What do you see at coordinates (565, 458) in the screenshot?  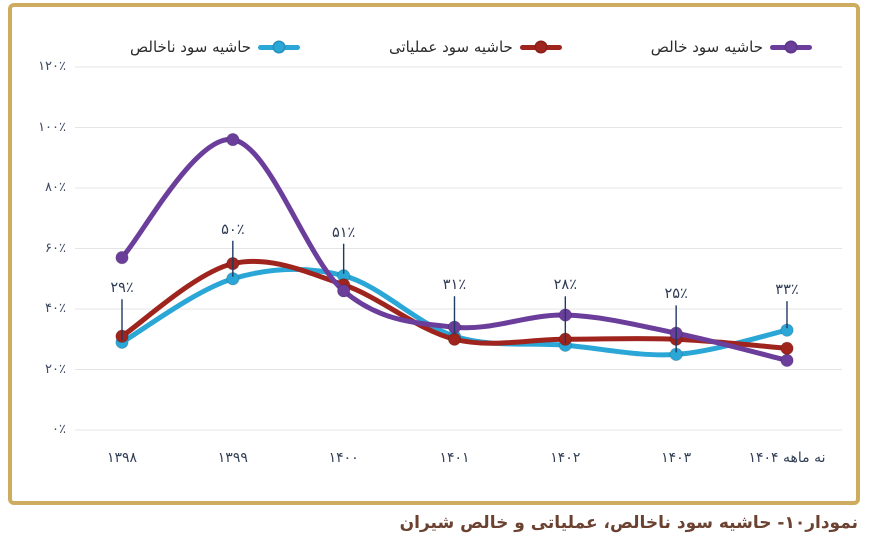 I see `x-tick-label: ۱۴۰۲` at bounding box center [565, 458].